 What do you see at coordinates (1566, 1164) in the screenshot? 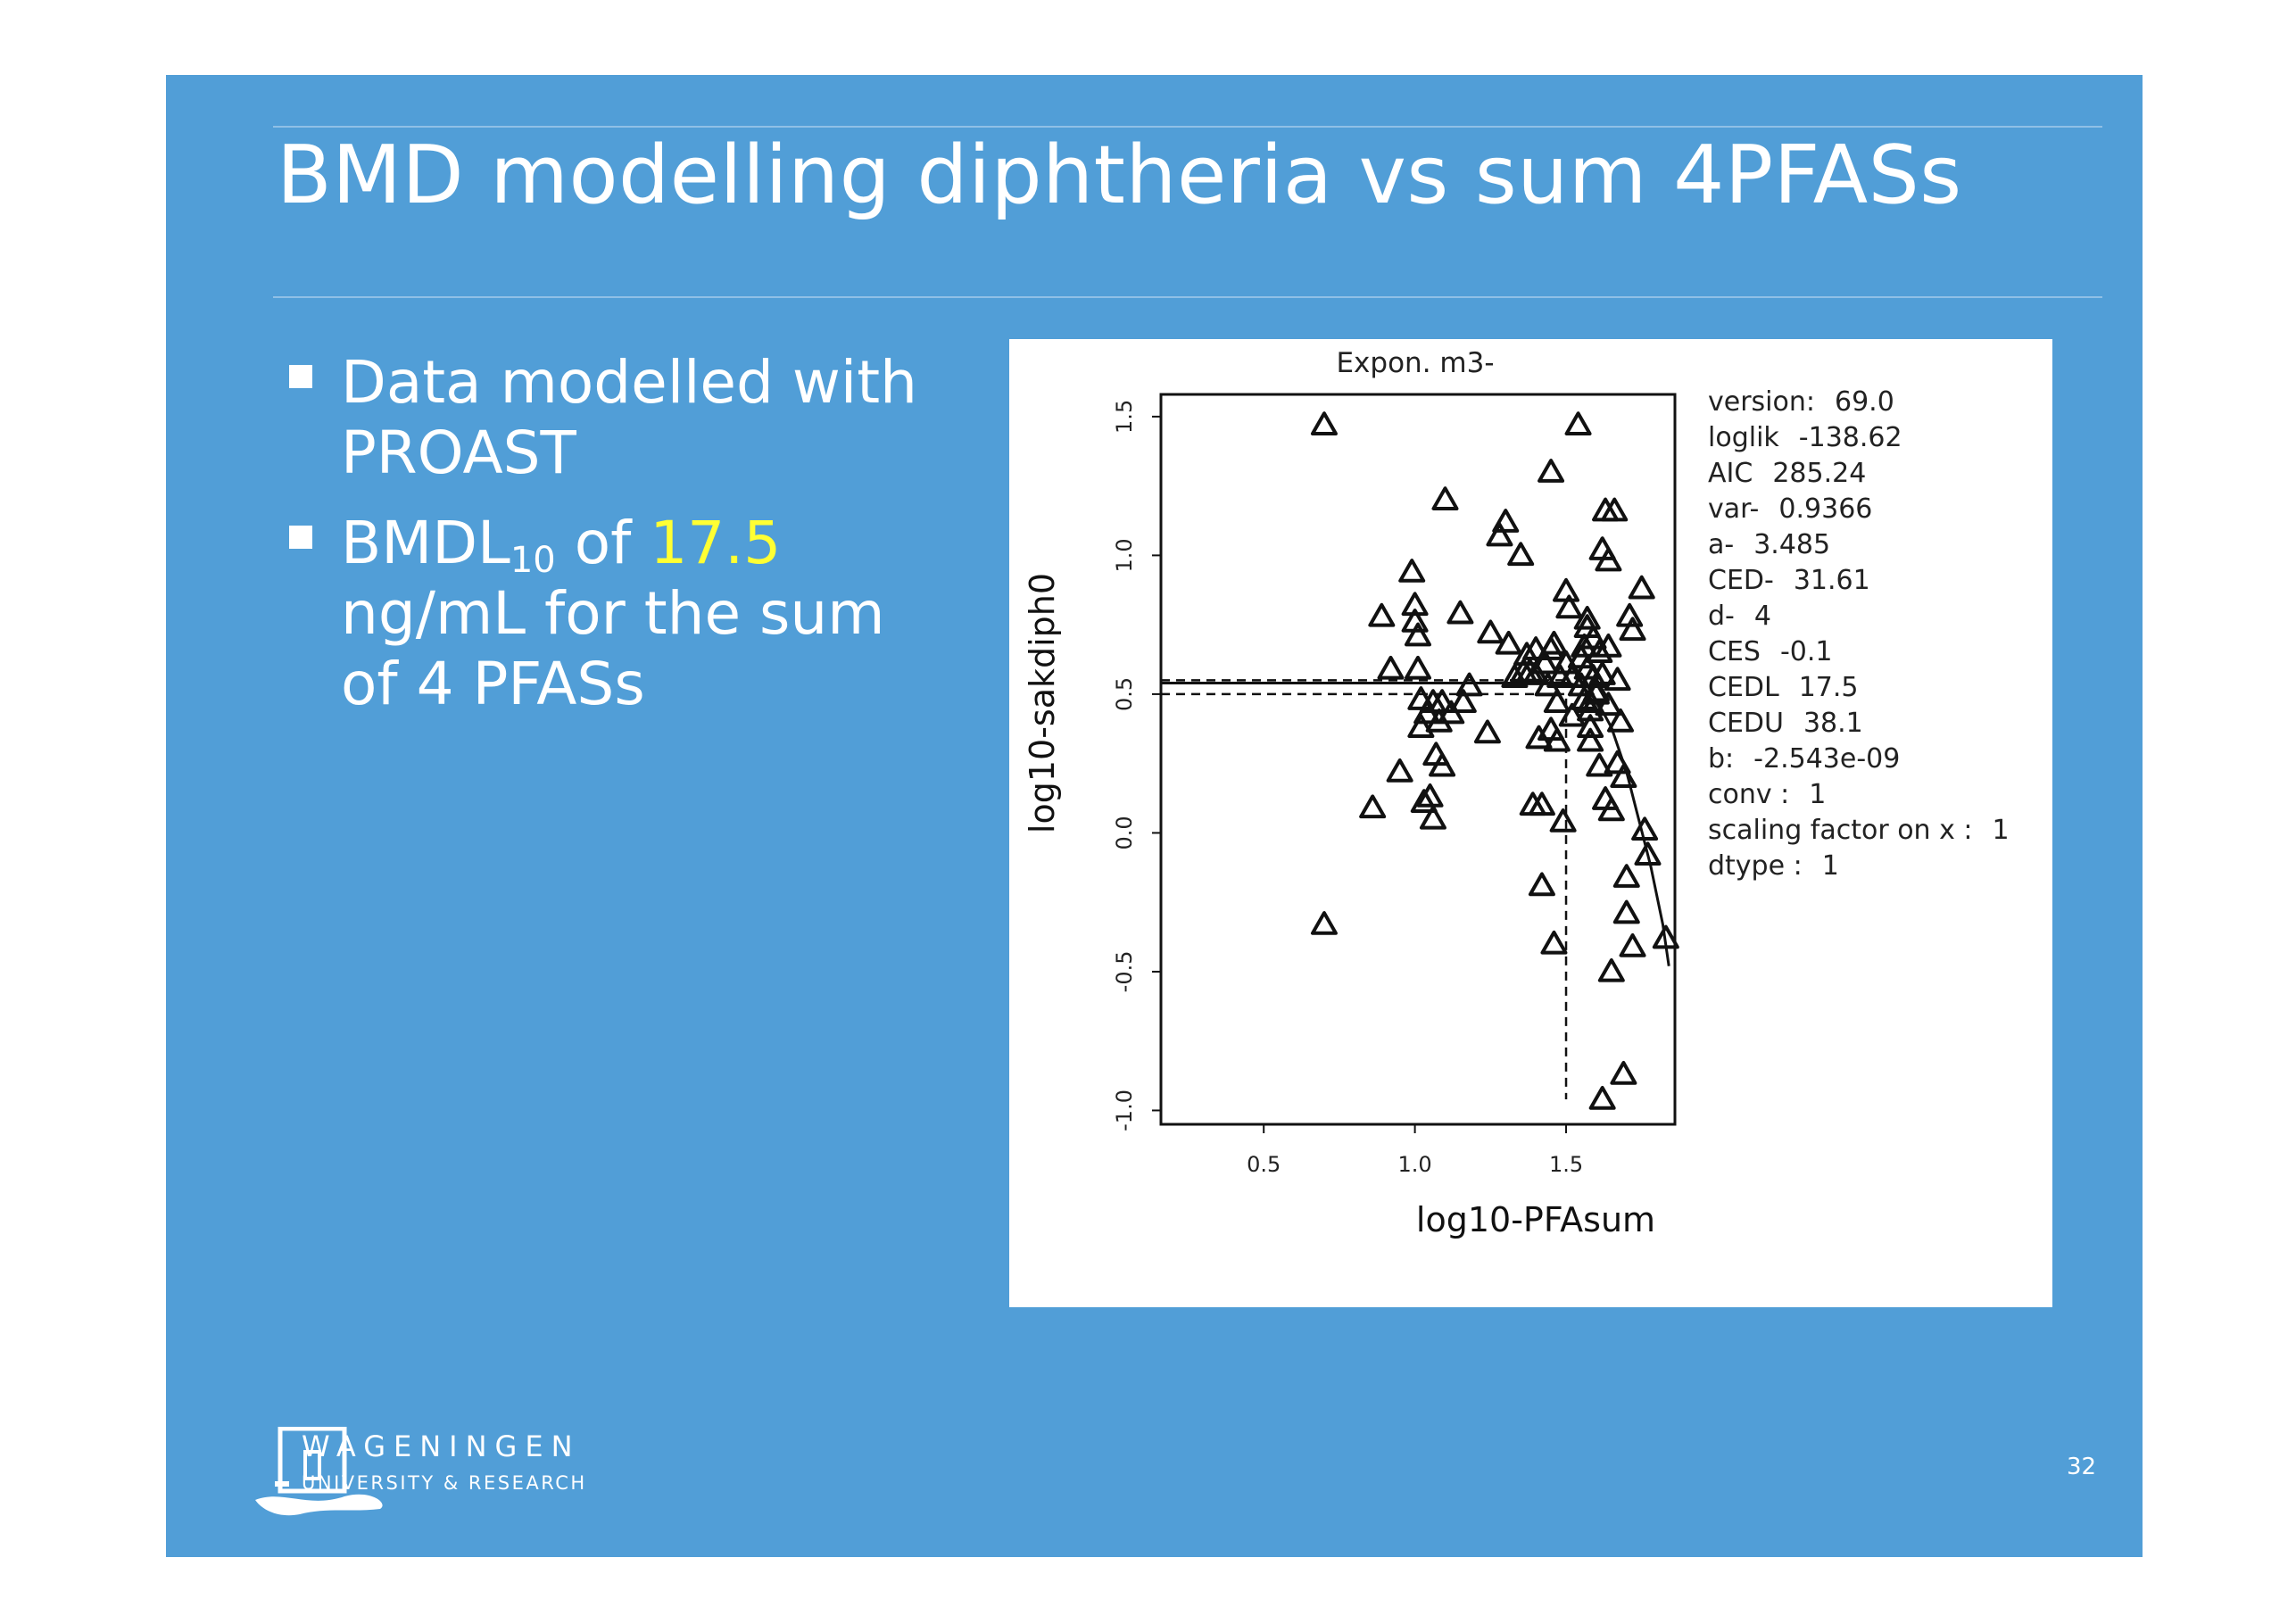
I see `x-tick-label: 1.5` at bounding box center [1566, 1164].